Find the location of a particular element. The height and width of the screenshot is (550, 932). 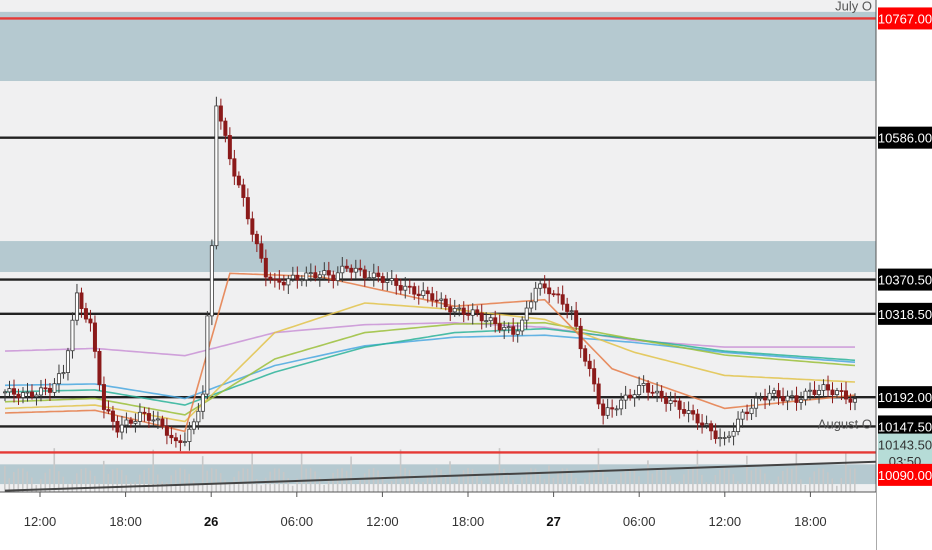

trendline is located at coordinates (440, 476).